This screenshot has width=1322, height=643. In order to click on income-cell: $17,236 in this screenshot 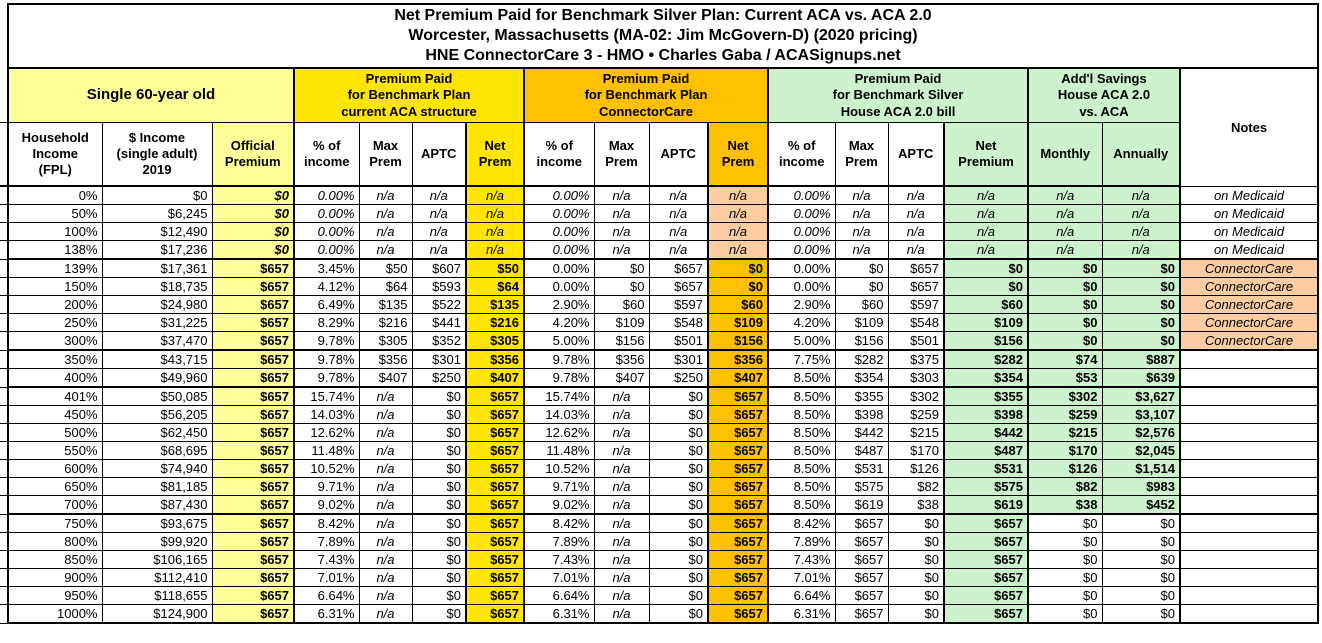, I will do `click(157, 250)`.